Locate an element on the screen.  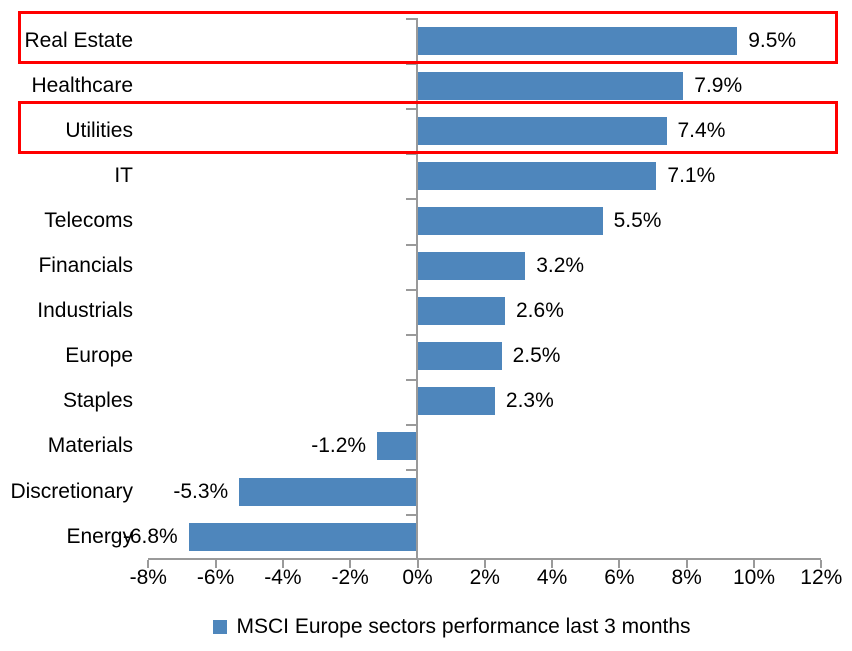
value-label: 2.3% is located at coordinates (529, 400).